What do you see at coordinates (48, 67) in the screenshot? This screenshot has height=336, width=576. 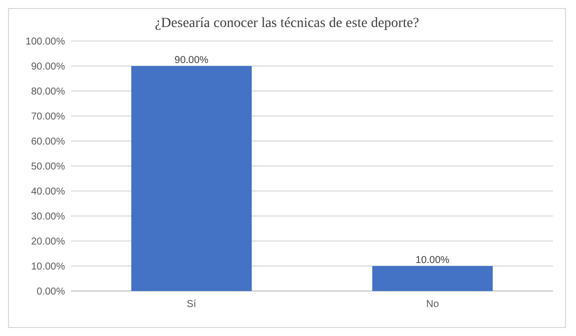 I see `y-tick-label: 90.00%` at bounding box center [48, 67].